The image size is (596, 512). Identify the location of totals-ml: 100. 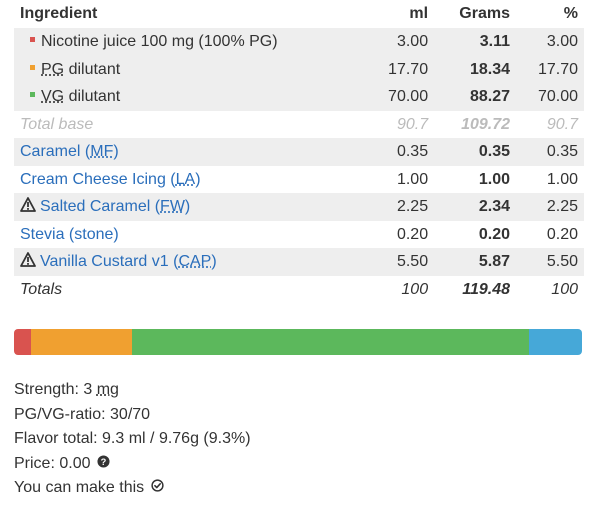
(415, 289).